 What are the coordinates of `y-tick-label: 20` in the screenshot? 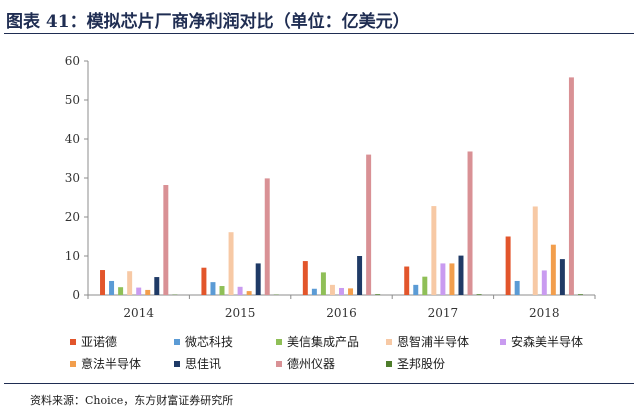 It's located at (72, 217).